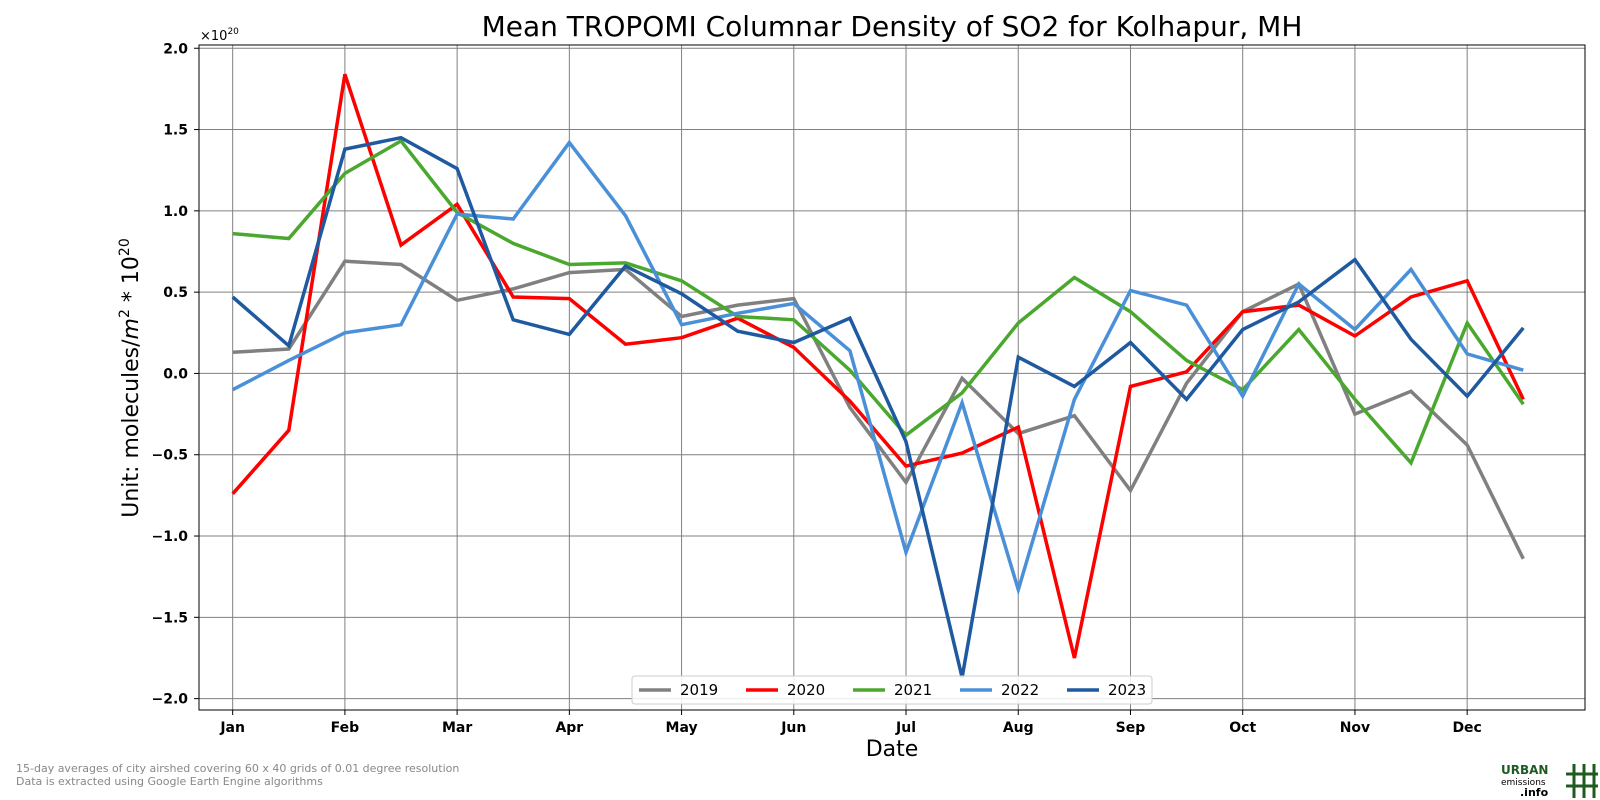  Describe the element at coordinates (1582, 781) in the screenshot. I see `logo-grid-icon` at that location.